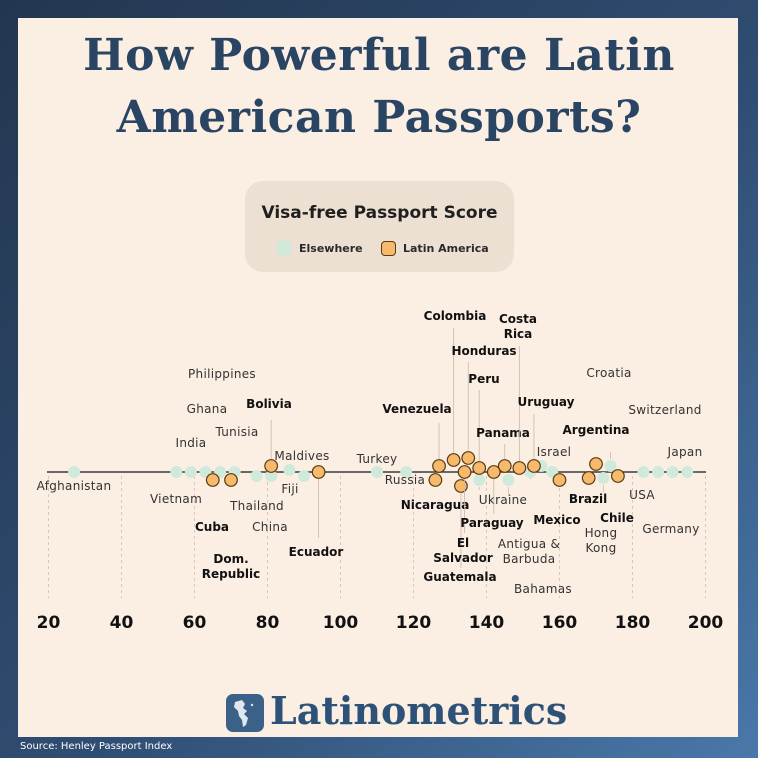  I want to click on label-israel: Israel, so click(554, 452).